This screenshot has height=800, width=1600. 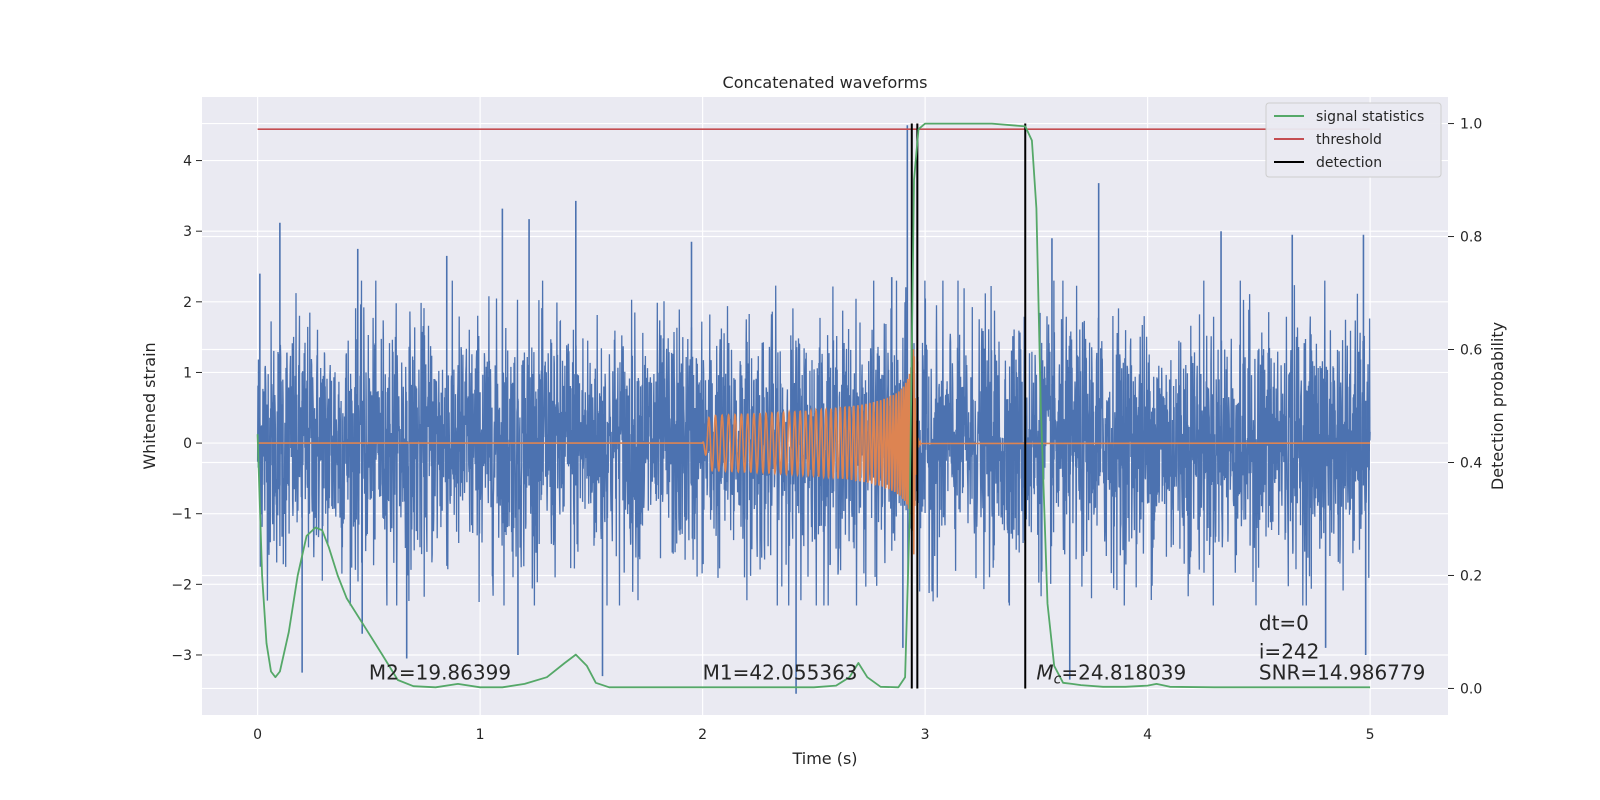 What do you see at coordinates (1342, 673) in the screenshot?
I see `annotation-label: SNR=14.986779` at bounding box center [1342, 673].